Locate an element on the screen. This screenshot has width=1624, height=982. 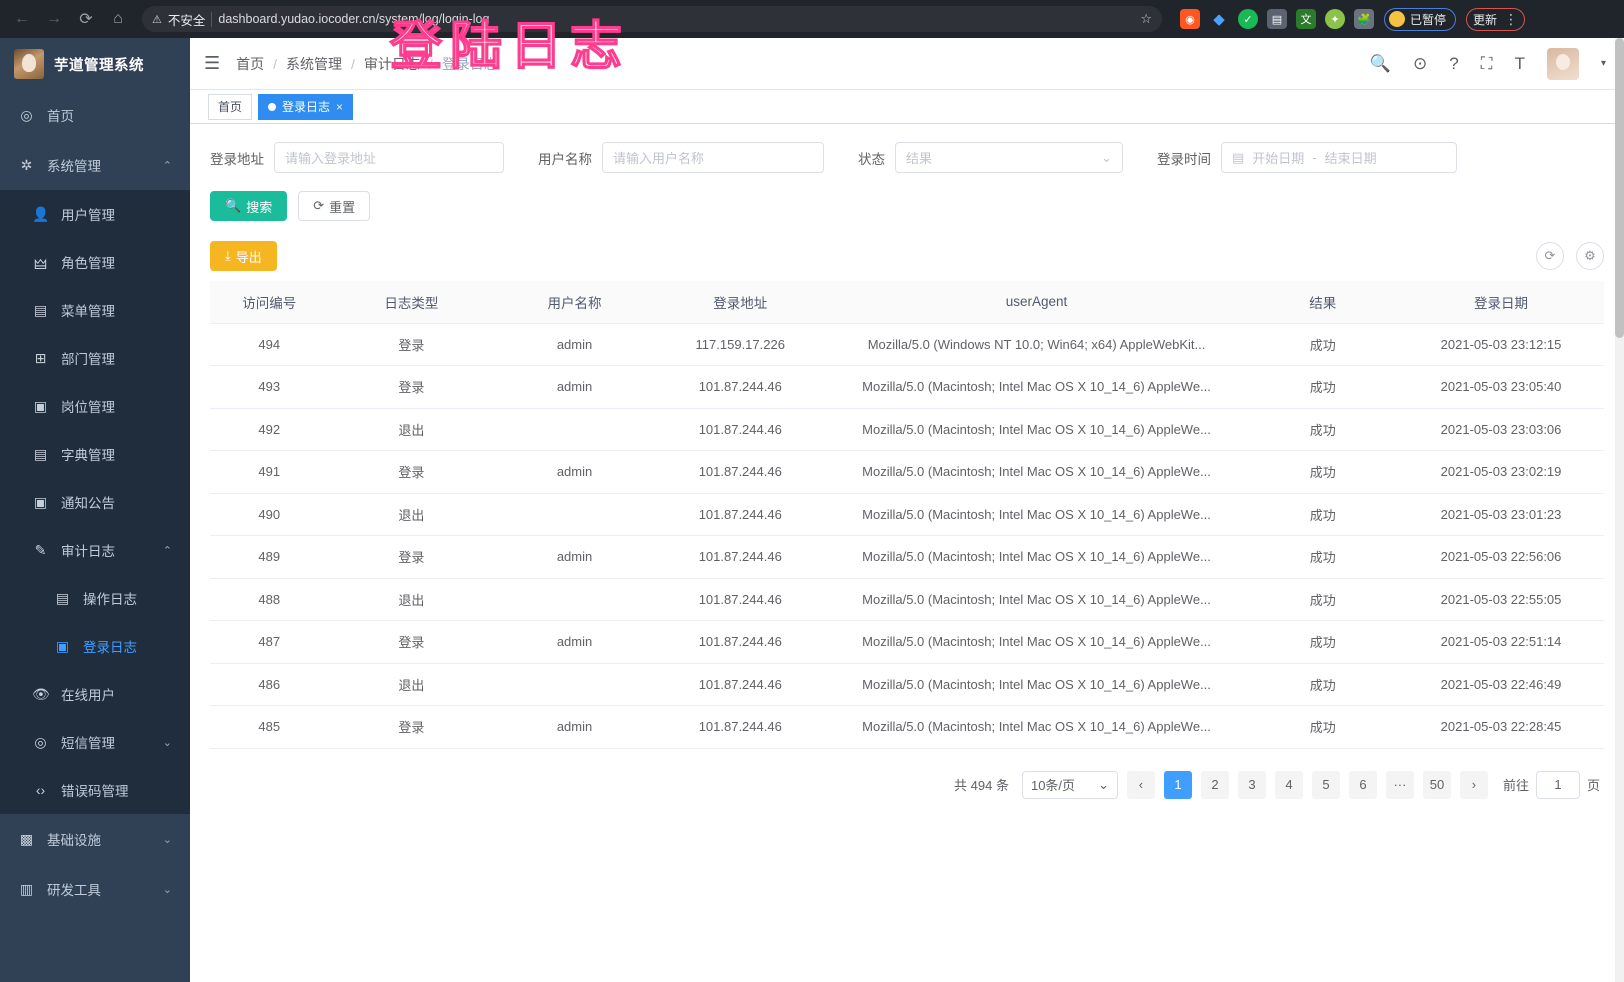
extension-icon-leaf: ✦ is located at coordinates (1335, 19).